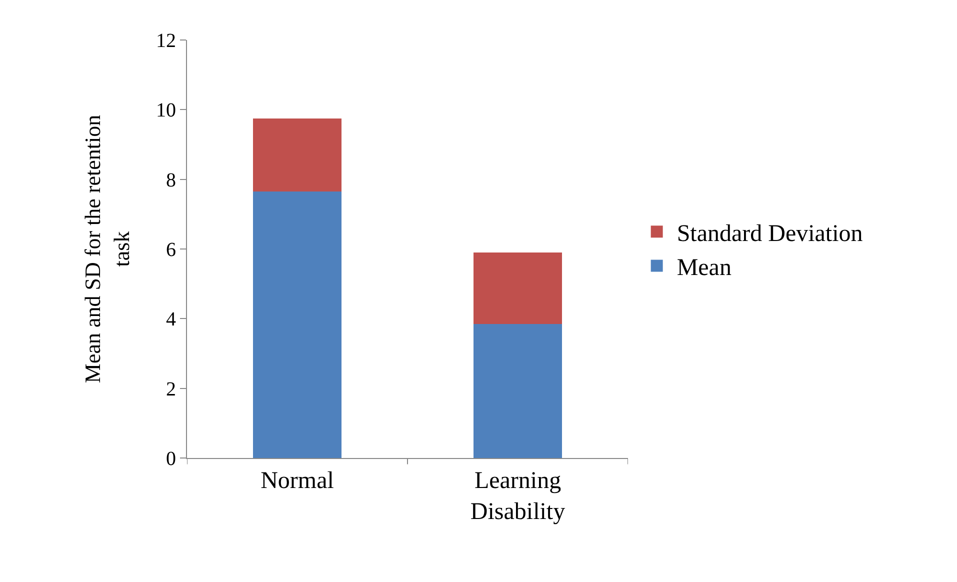  I want to click on y-tick-label: 10, so click(166, 111).